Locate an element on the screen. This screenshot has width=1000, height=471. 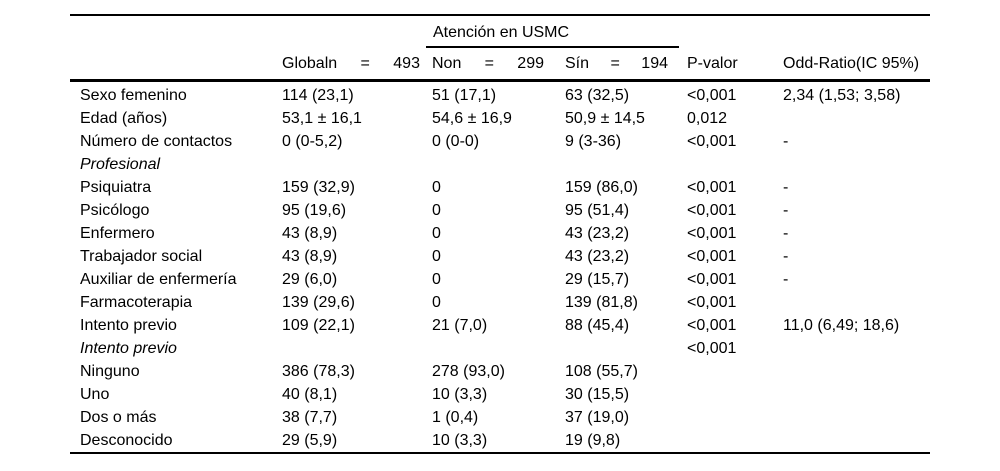
cell-sin: 50,9 ± 14,5 is located at coordinates (605, 118).